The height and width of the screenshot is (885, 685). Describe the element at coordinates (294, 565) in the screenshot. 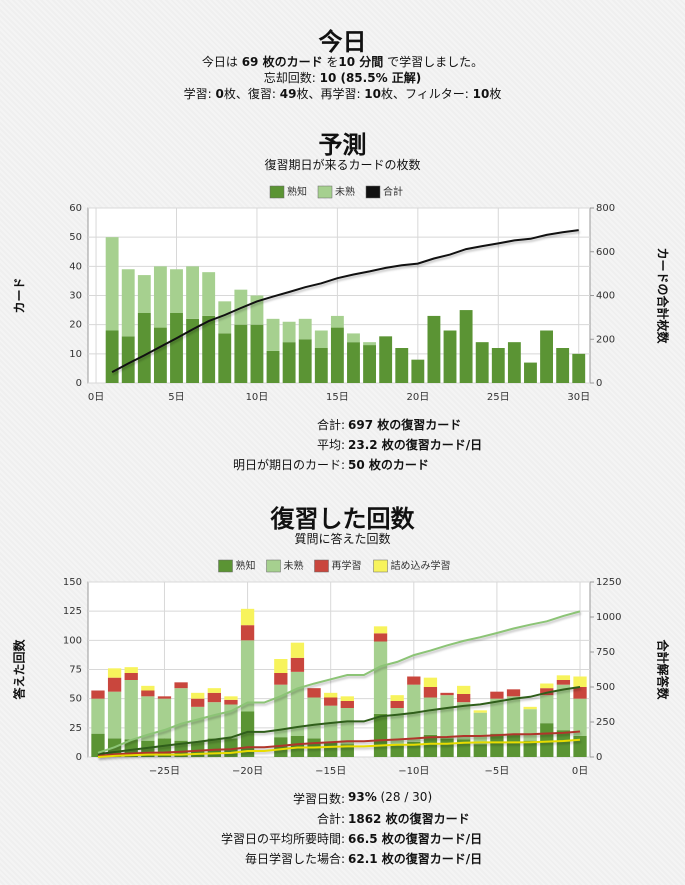

I see `legend-label: 未熟` at that location.